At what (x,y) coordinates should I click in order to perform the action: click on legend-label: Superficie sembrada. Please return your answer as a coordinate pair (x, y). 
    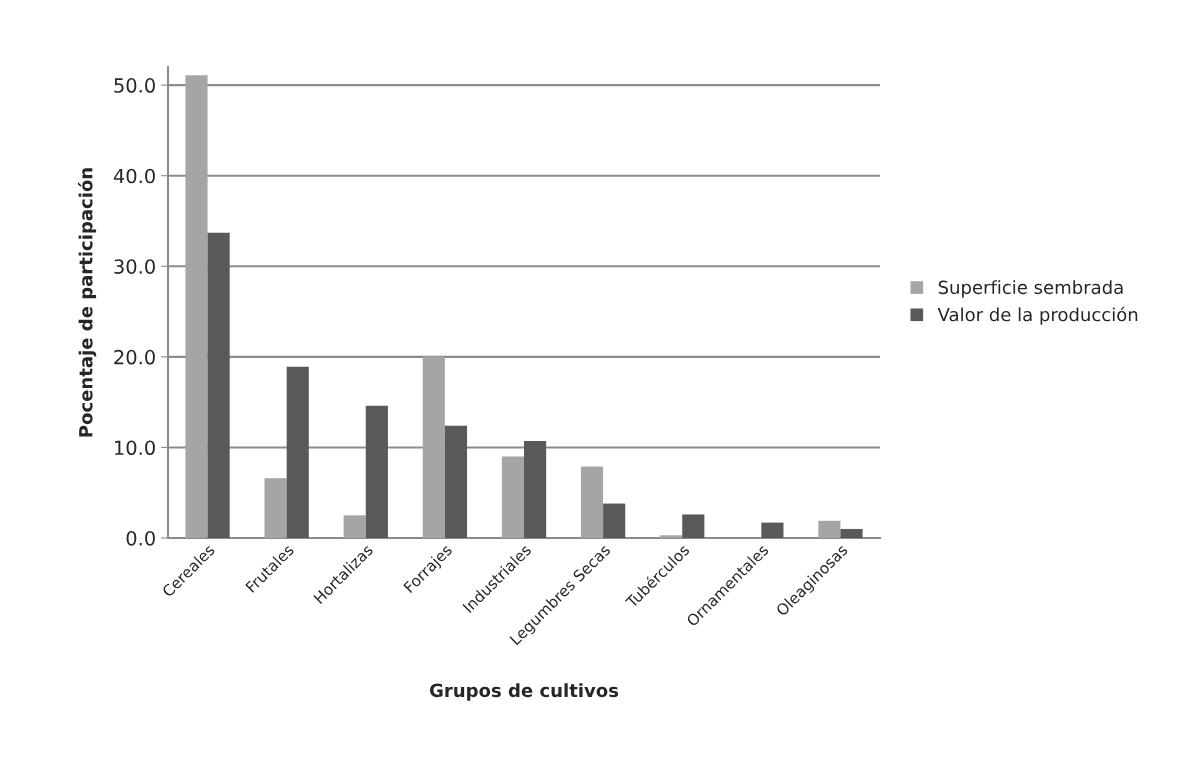
    Looking at the image, I should click on (1030, 289).